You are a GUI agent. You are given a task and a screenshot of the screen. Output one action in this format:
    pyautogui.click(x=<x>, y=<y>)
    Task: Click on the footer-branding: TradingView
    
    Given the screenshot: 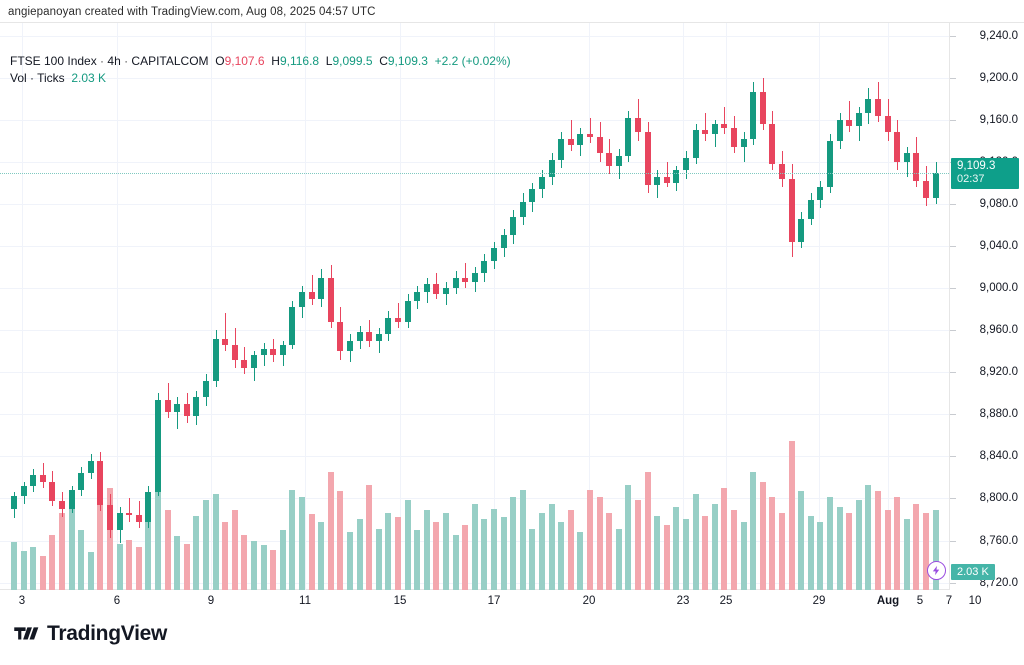 What is the action you would take?
    pyautogui.click(x=90, y=634)
    